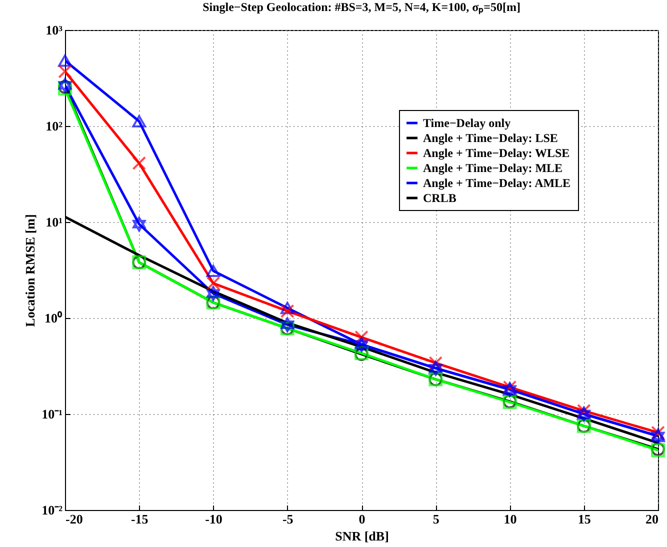 The image size is (667, 547). What do you see at coordinates (54, 30) in the screenshot?
I see `y-tick-label: 10³` at bounding box center [54, 30].